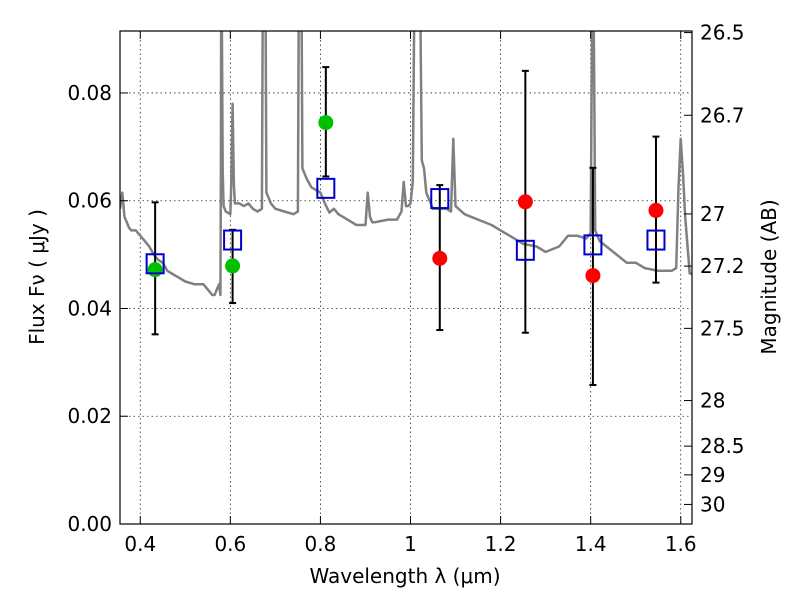 This screenshot has height=600, width=800. Describe the element at coordinates (722, 115) in the screenshot. I see `mag-tick-label: 26.7` at that location.